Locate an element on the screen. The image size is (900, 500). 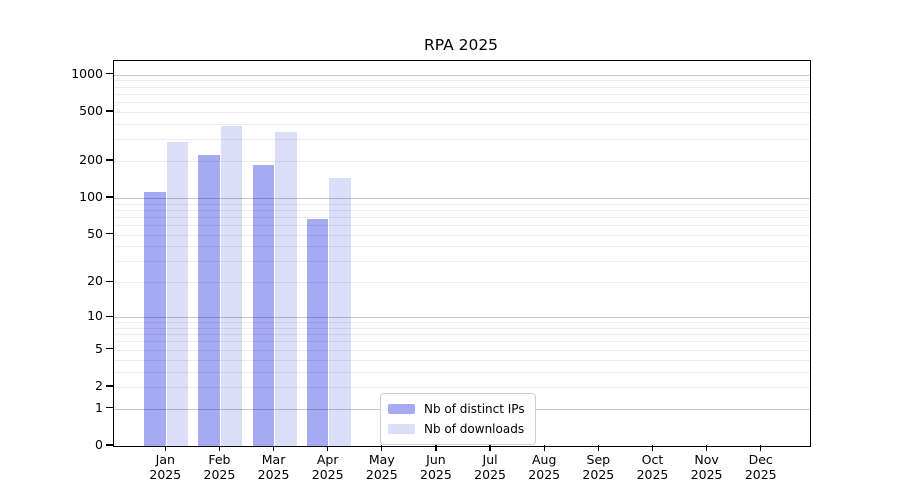
x-tick-label-jan: Jan 2025 is located at coordinates (165, 467).